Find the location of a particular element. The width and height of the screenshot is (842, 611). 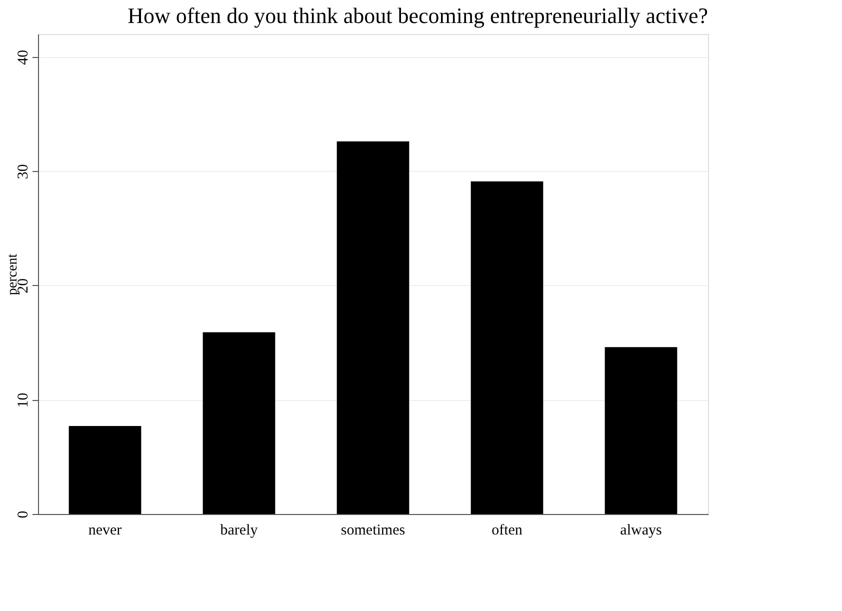

x-tick-label: always is located at coordinates (641, 530).